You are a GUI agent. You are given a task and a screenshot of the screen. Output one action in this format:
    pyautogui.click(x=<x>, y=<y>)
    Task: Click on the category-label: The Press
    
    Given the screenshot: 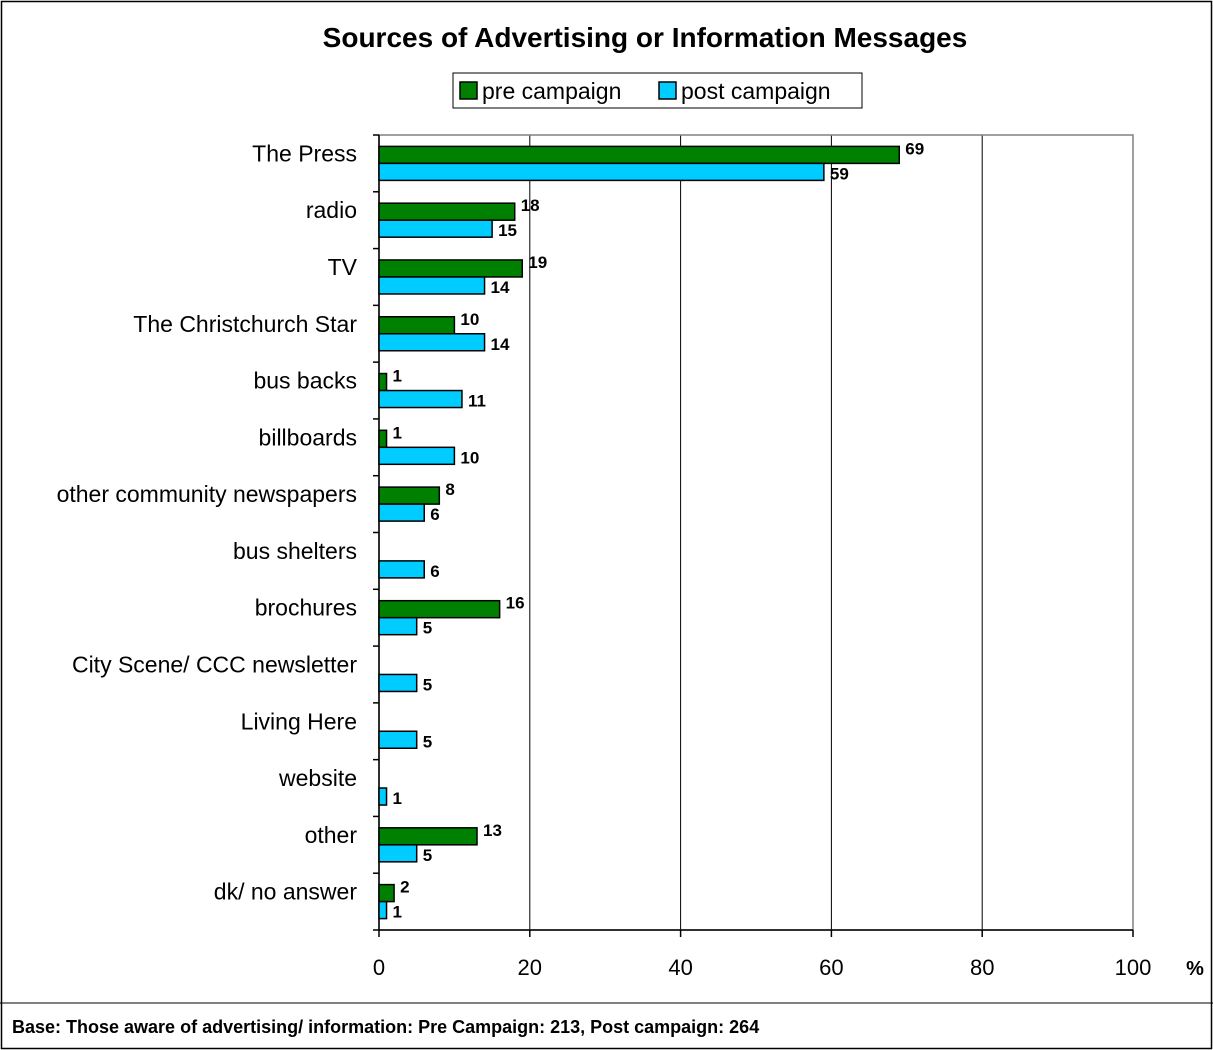 What is the action you would take?
    pyautogui.click(x=304, y=153)
    